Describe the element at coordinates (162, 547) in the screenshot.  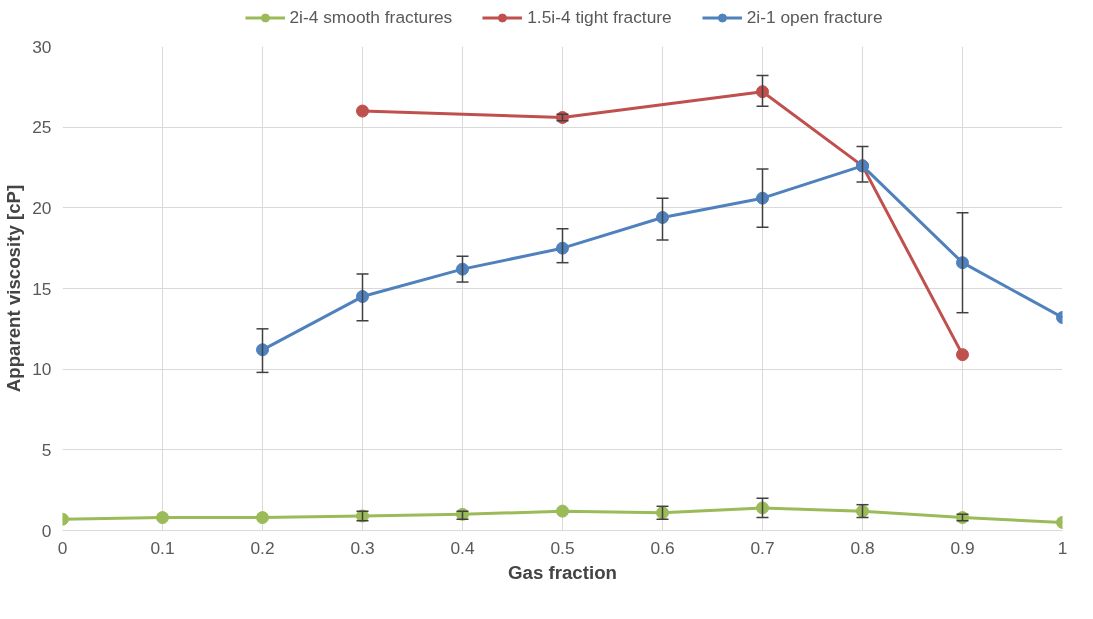
I see `x-tick-label: 0.1` at that location.